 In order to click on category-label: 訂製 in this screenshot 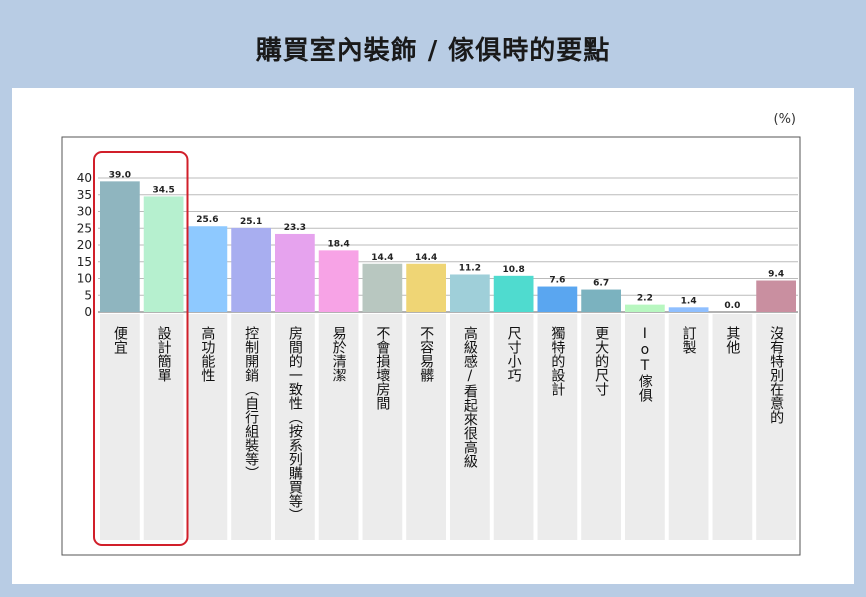, I will do `click(689, 340)`.